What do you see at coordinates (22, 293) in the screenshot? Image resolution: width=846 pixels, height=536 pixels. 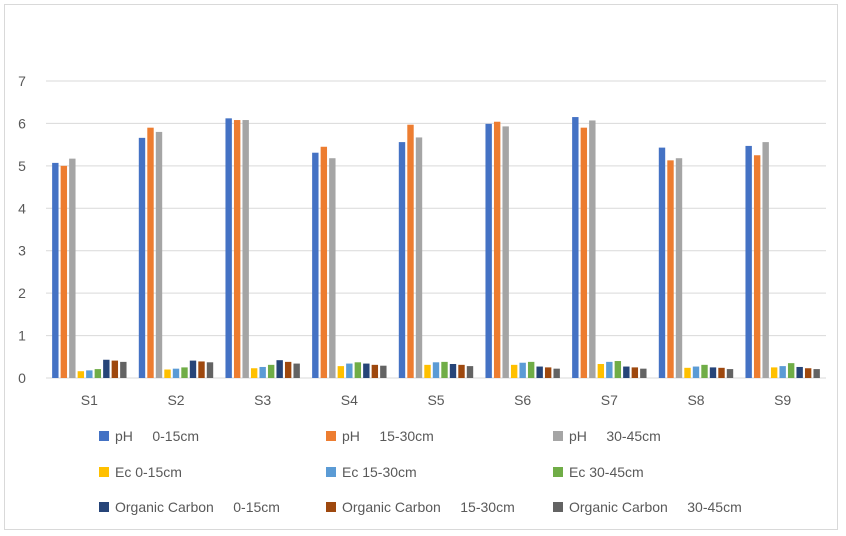 I see `y-tick-label: 2` at bounding box center [22, 293].